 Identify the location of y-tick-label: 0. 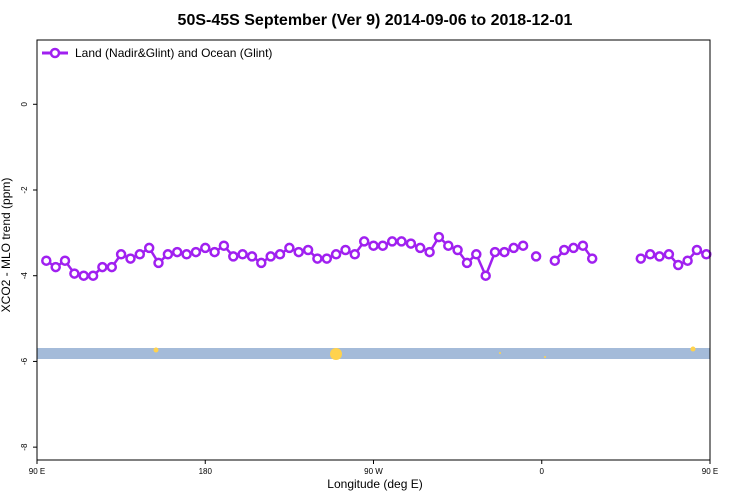
(24, 104).